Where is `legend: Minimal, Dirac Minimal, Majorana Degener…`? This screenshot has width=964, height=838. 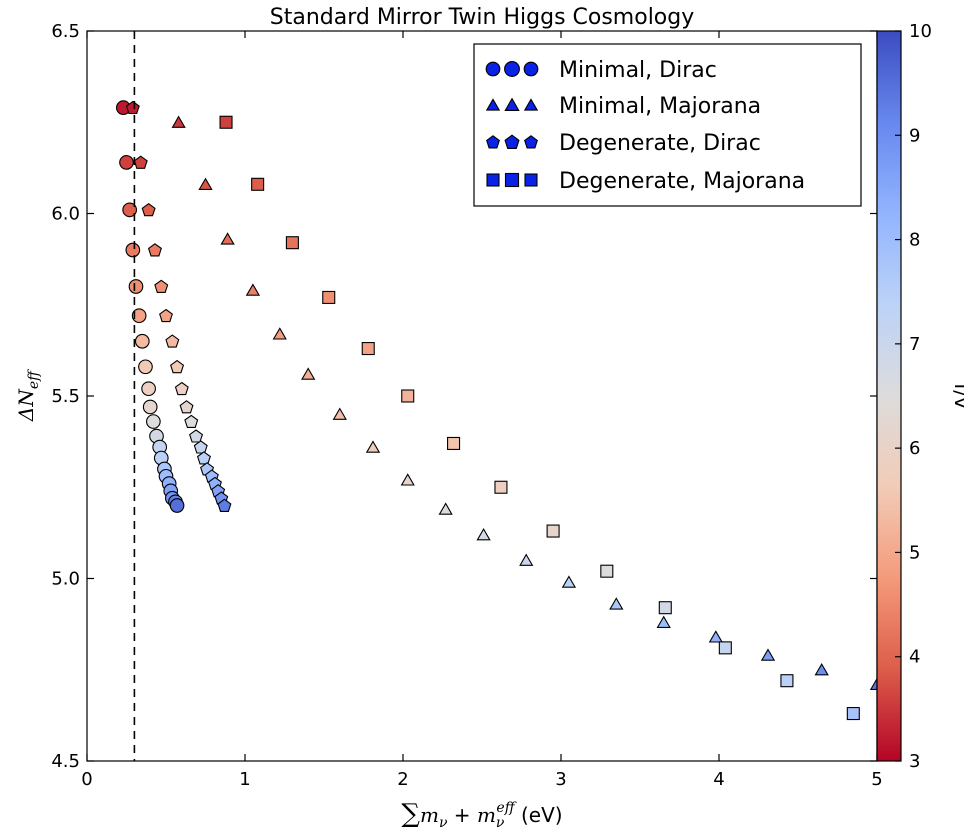 legend: Minimal, Dirac Minimal, Majorana Degener… is located at coordinates (667, 125).